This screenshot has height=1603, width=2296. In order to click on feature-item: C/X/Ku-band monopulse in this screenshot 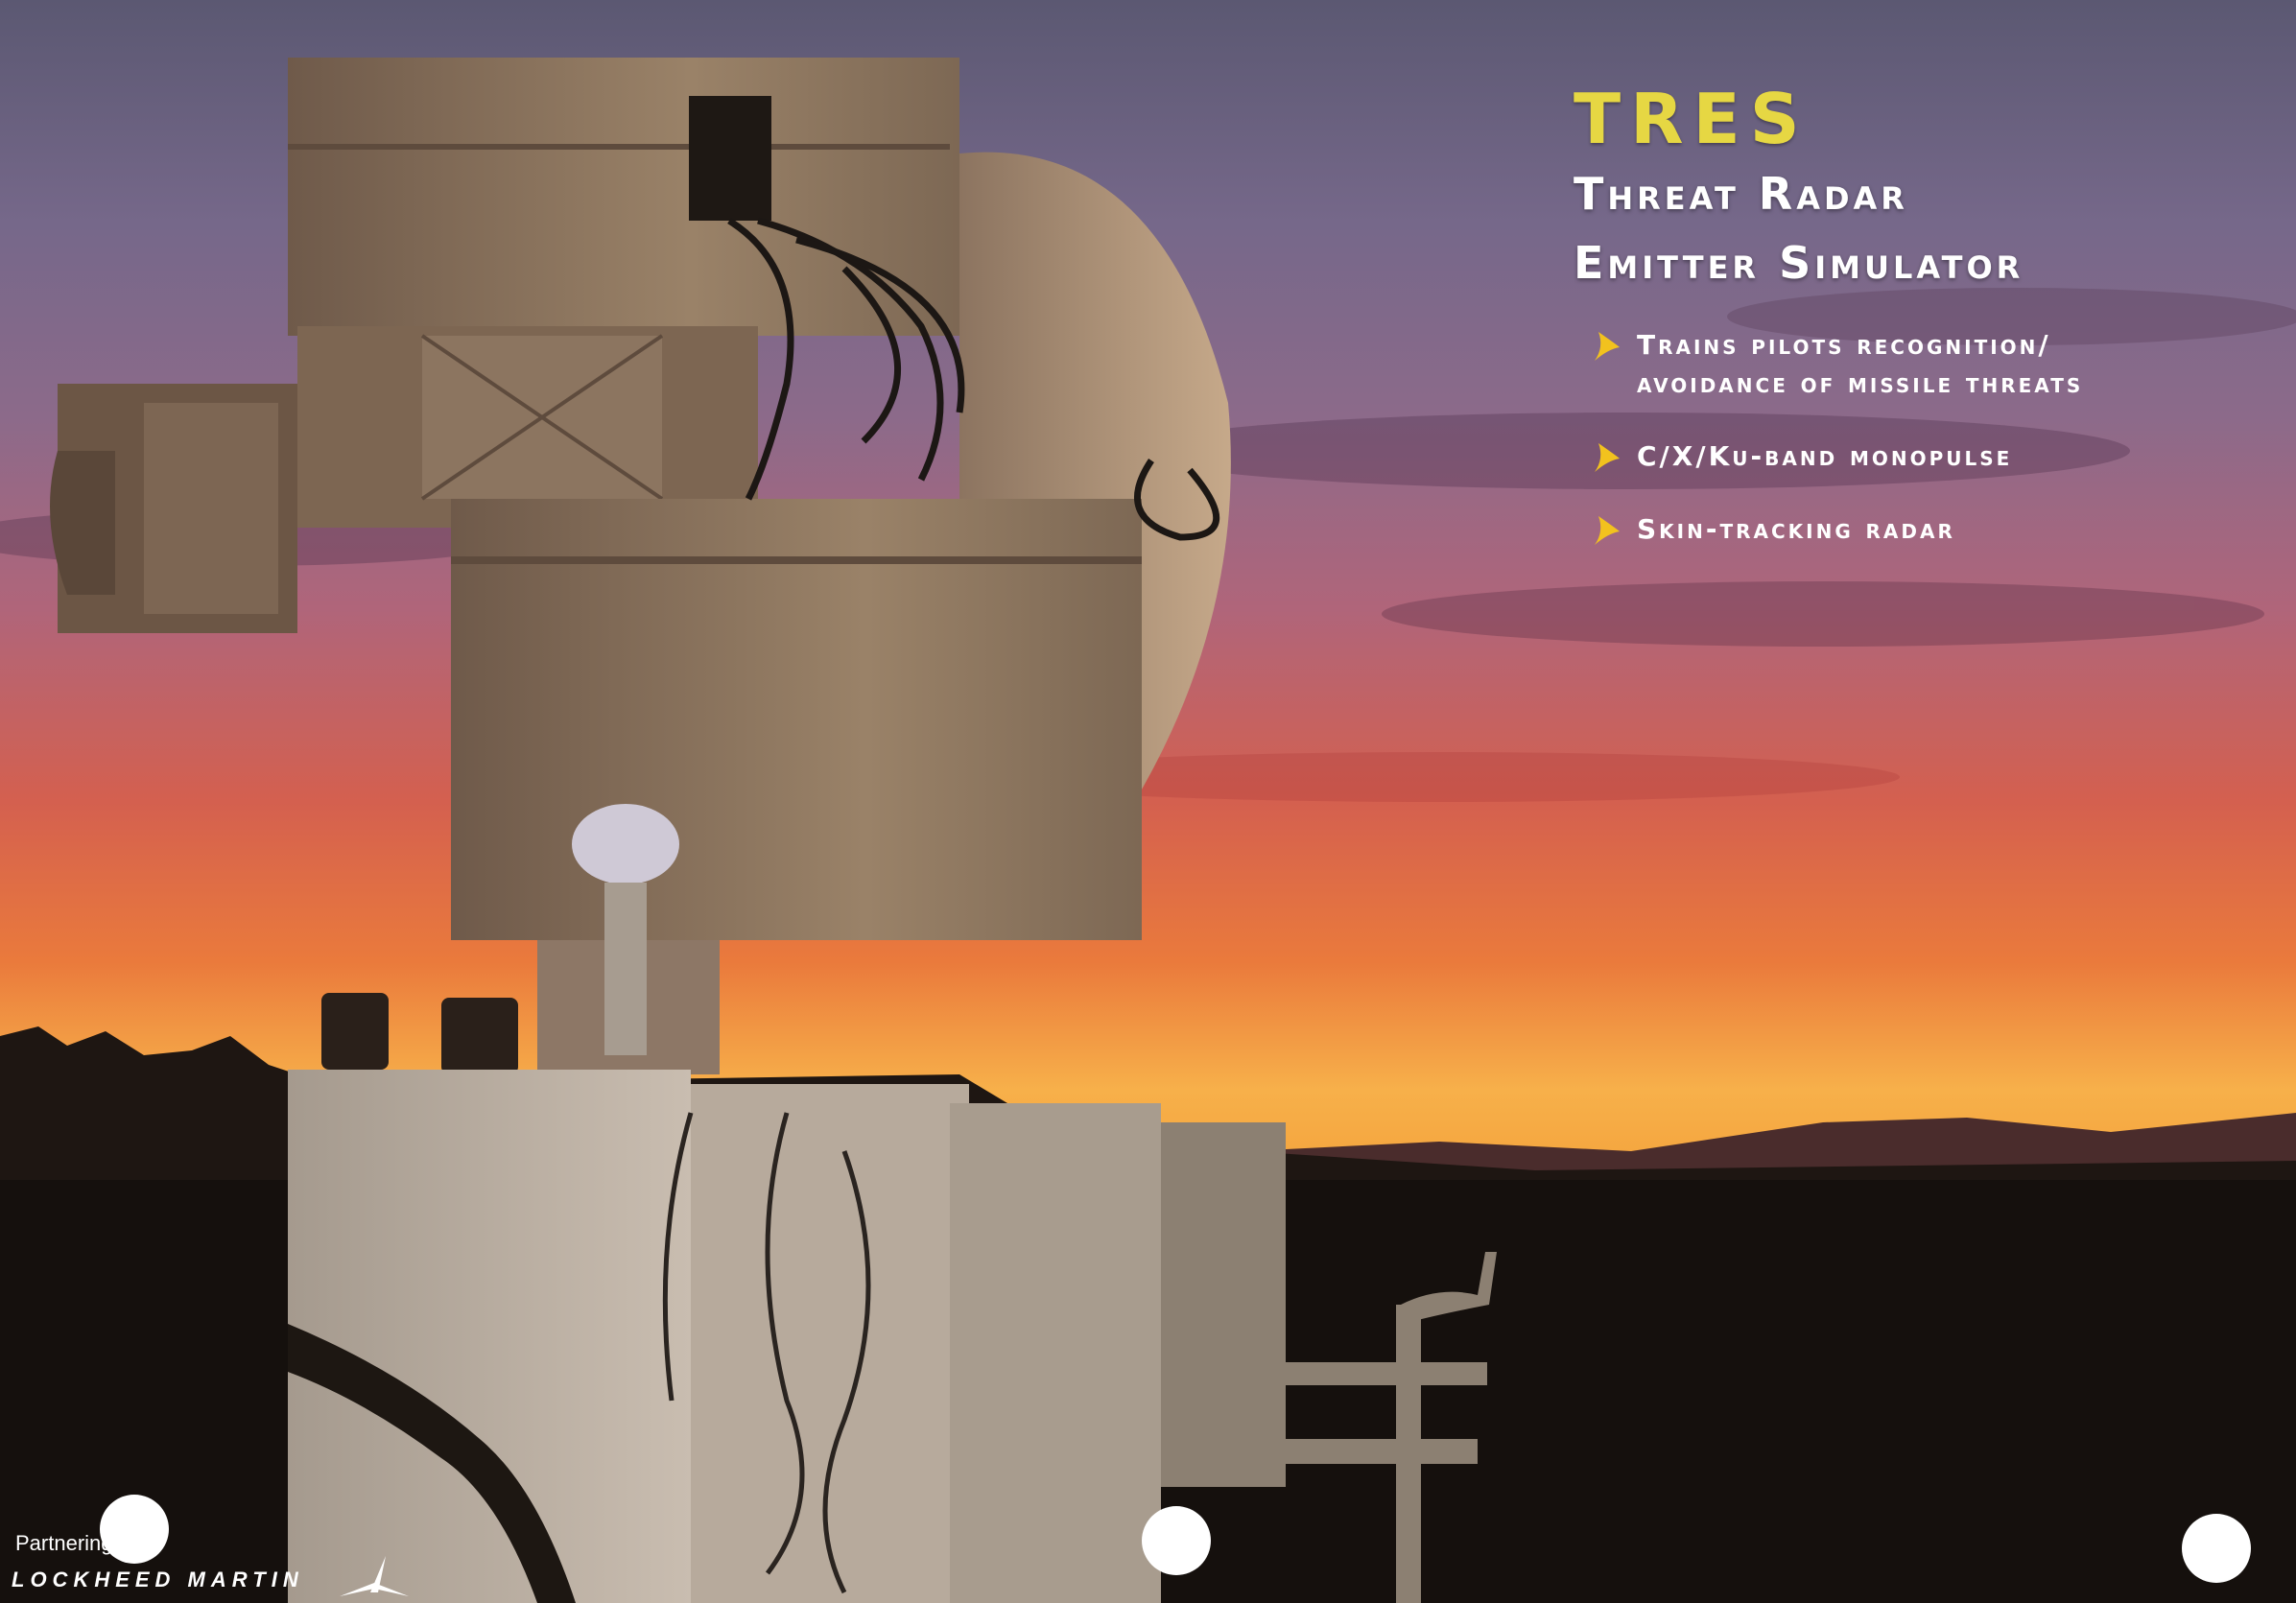, I will do `click(1938, 457)`.